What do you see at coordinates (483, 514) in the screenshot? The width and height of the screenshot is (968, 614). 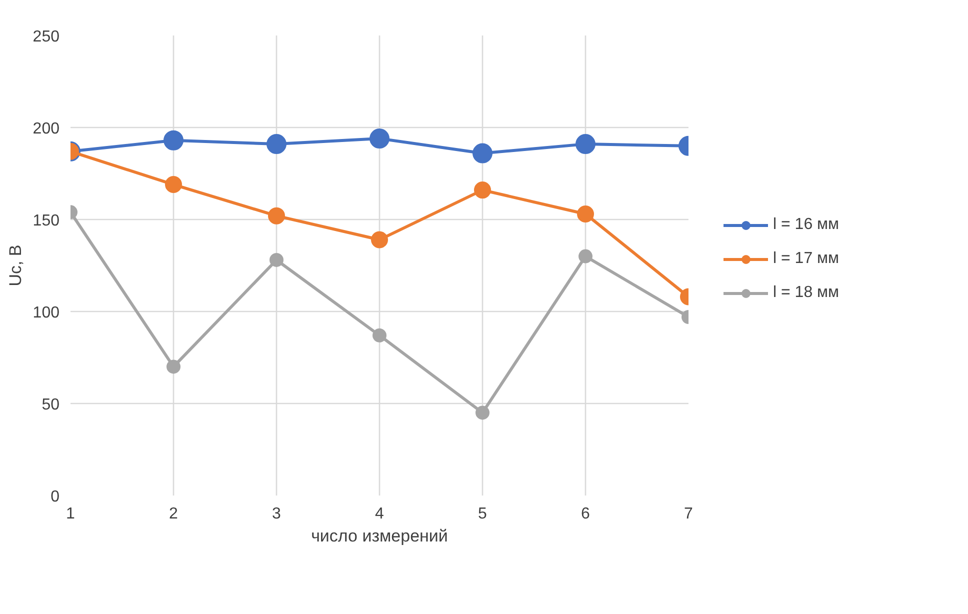 I see `x-tick-label: 5` at bounding box center [483, 514].